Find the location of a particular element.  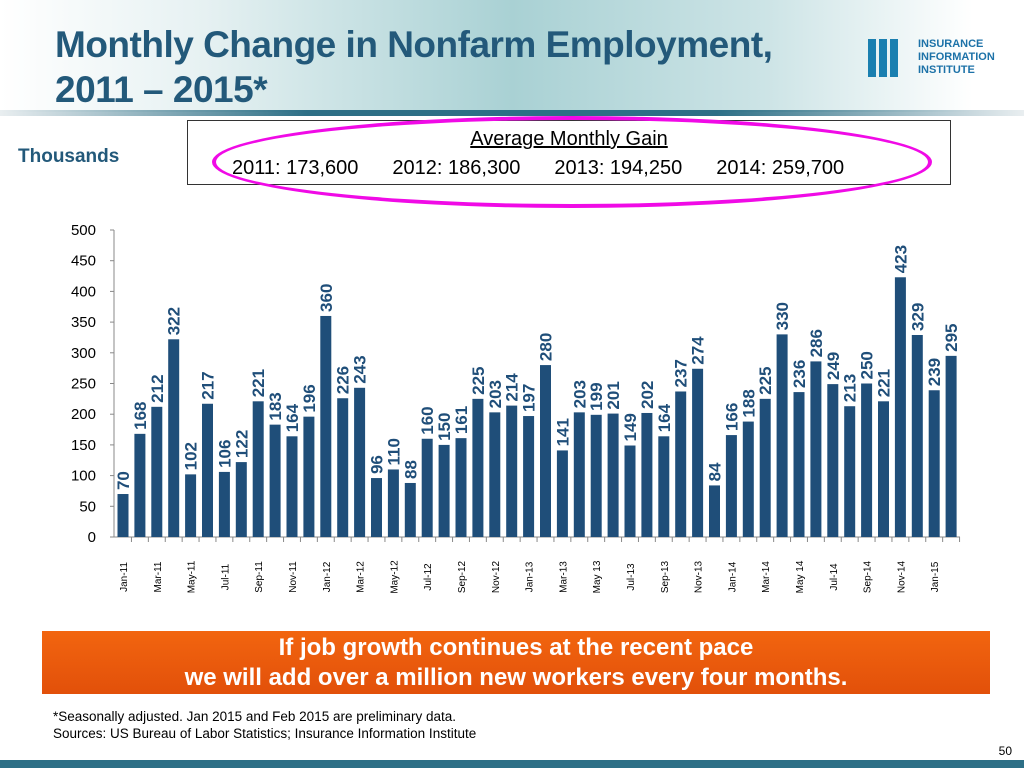

logo-mark-icon is located at coordinates (890, 57).